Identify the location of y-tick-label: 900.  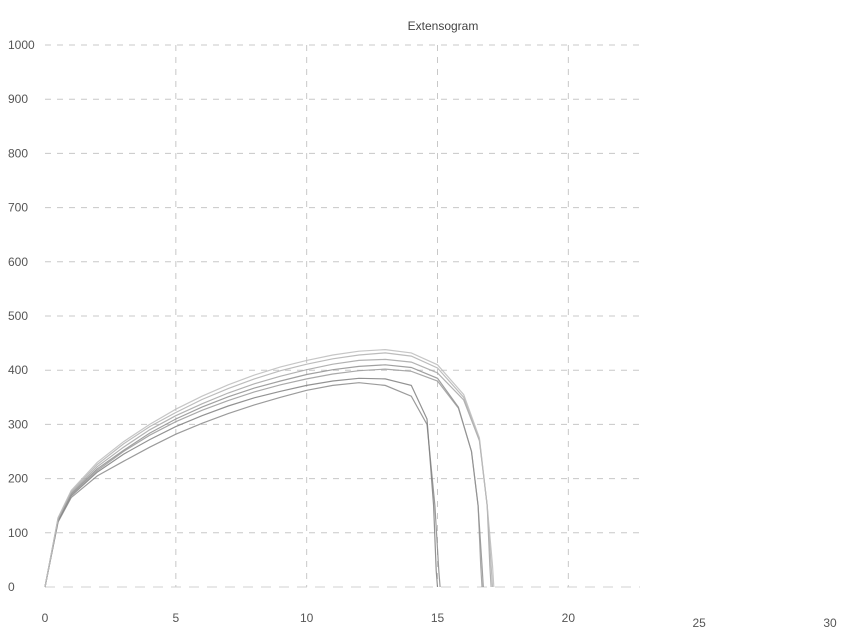
(18, 99).